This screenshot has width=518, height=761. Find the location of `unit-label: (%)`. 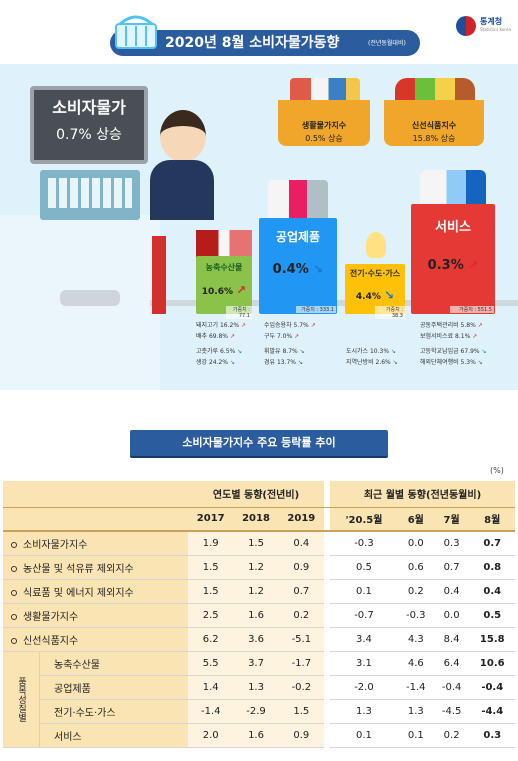

unit-label: (%) is located at coordinates (497, 470).